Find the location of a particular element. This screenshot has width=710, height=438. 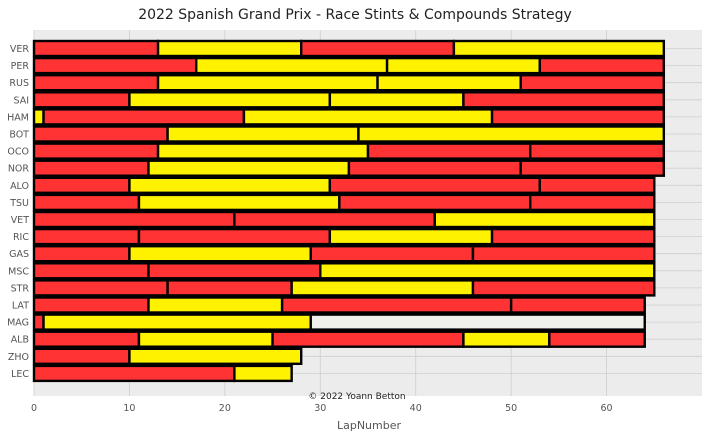

x-tick-label: 30 is located at coordinates (320, 408).